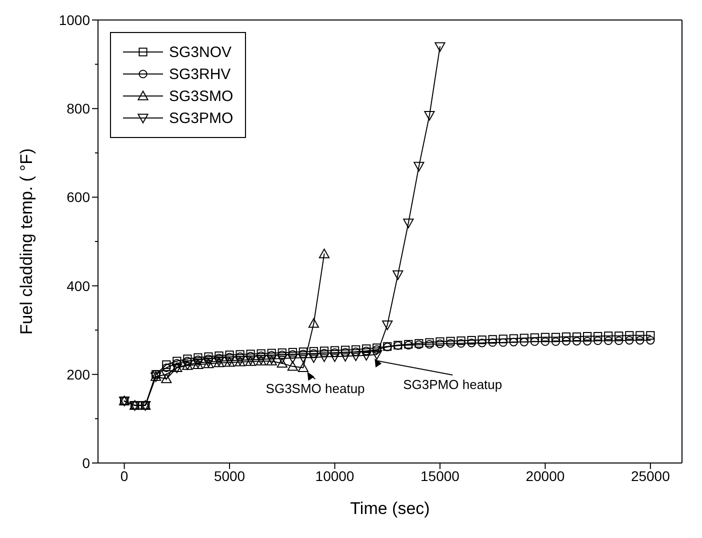 The width and height of the screenshot is (702, 538). What do you see at coordinates (200, 74) in the screenshot?
I see `legend-label: SG3RHV` at bounding box center [200, 74].